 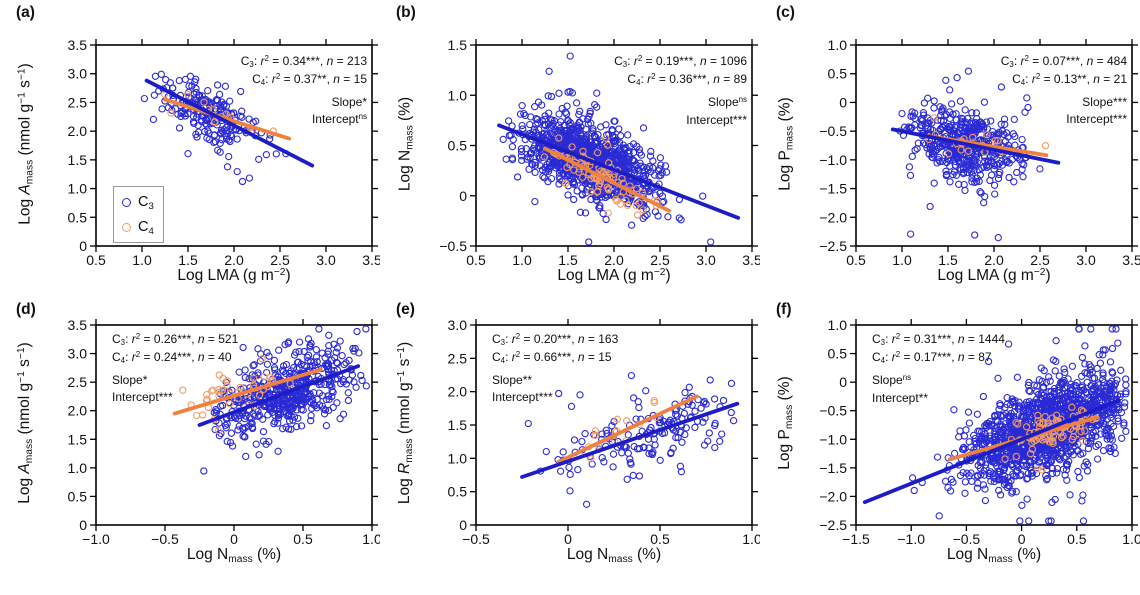 What do you see at coordinates (234, 555) in the screenshot?
I see `x-axis-label-d: Log Nmass (%)` at bounding box center [234, 555].